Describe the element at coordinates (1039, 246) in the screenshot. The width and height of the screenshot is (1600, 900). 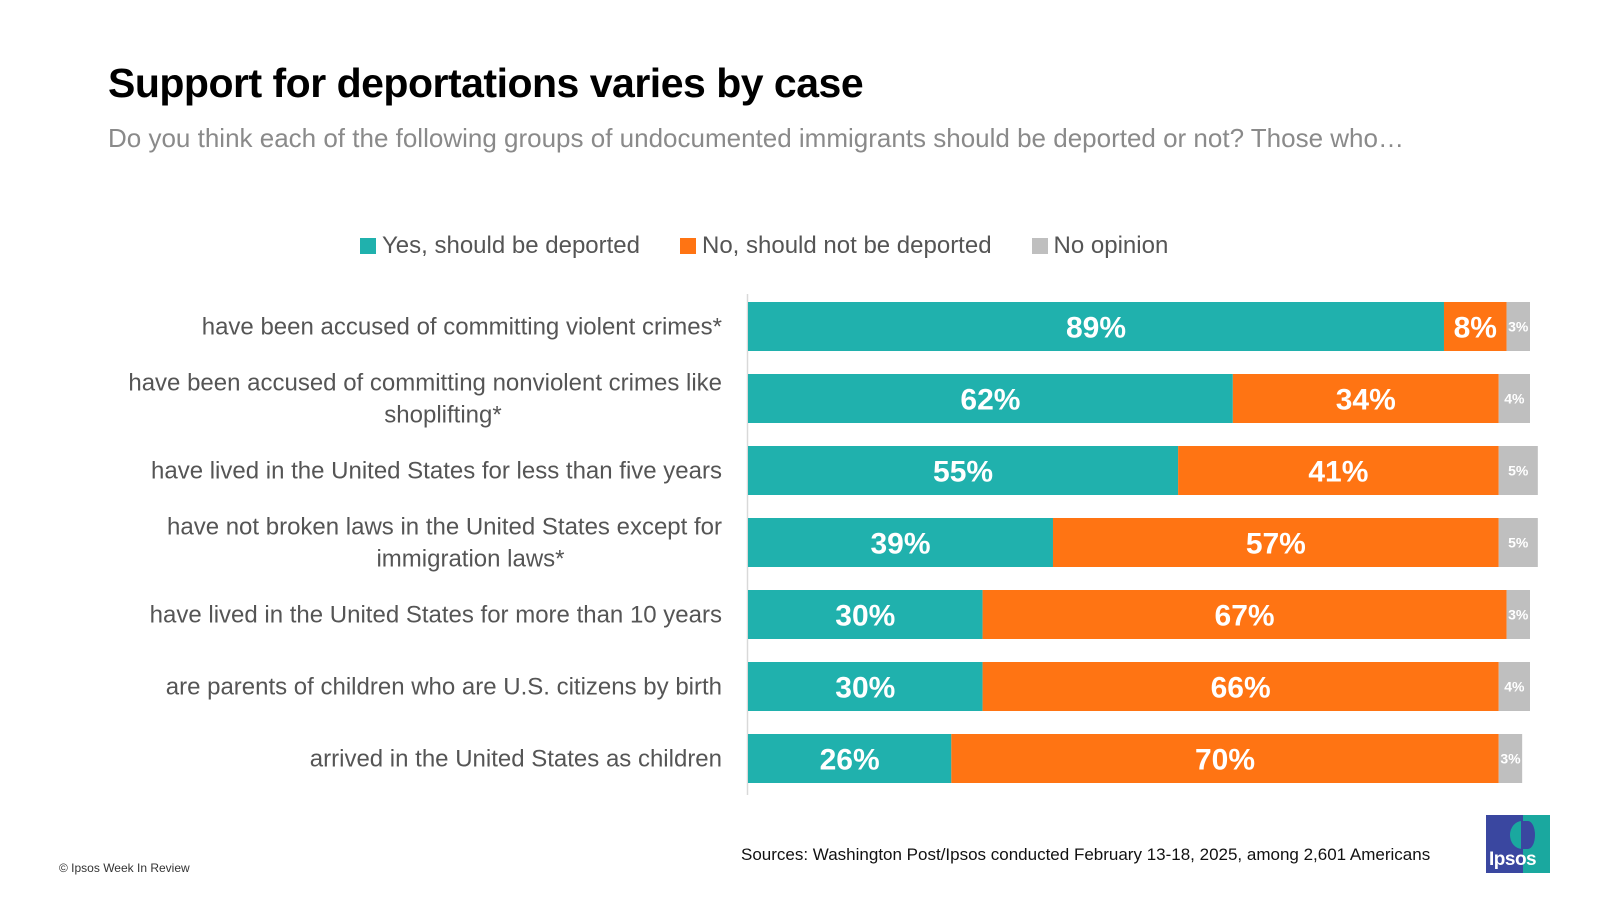
I see `legend-swatch-no-opinion` at that location.